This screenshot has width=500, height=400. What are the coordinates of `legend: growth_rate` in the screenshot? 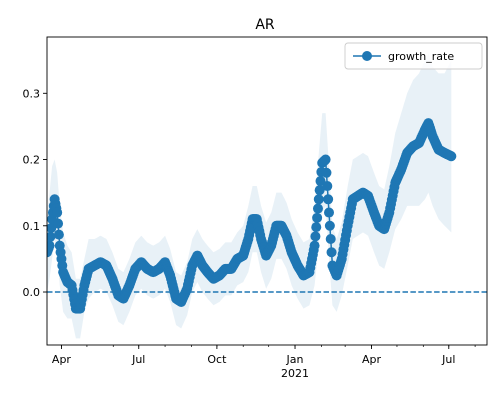 It's located at (413, 56).